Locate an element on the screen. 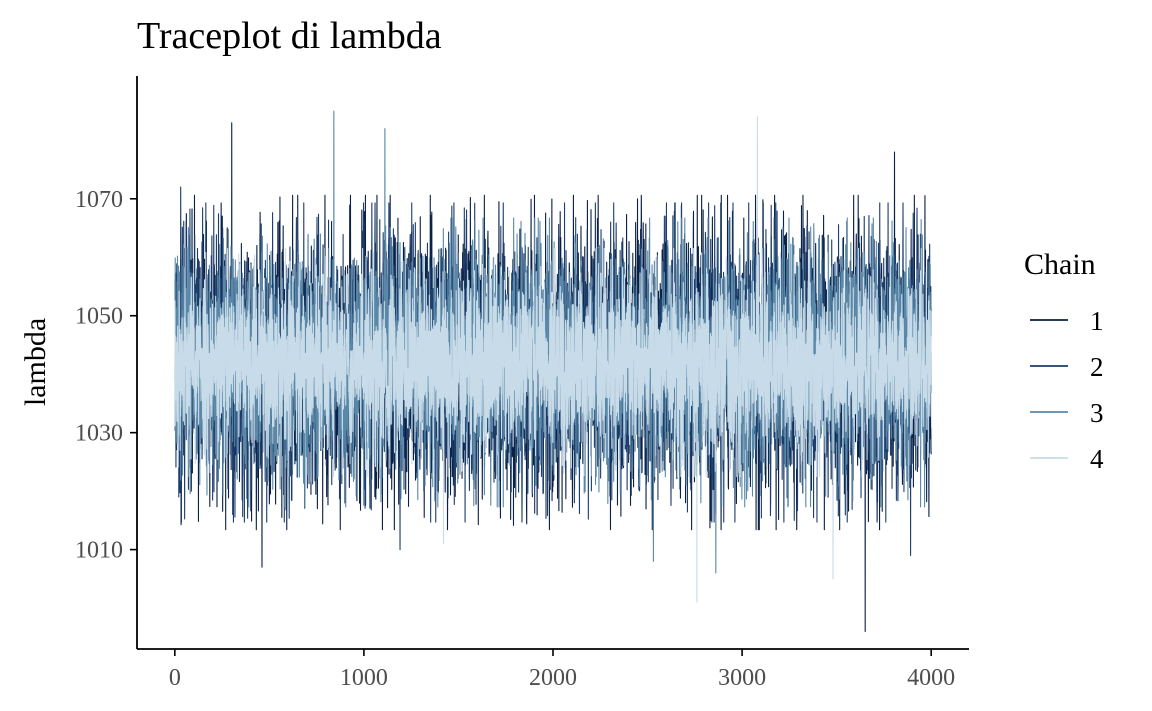 This screenshot has height=711, width=1152. y-tick-label: 1030 is located at coordinates (99, 434).